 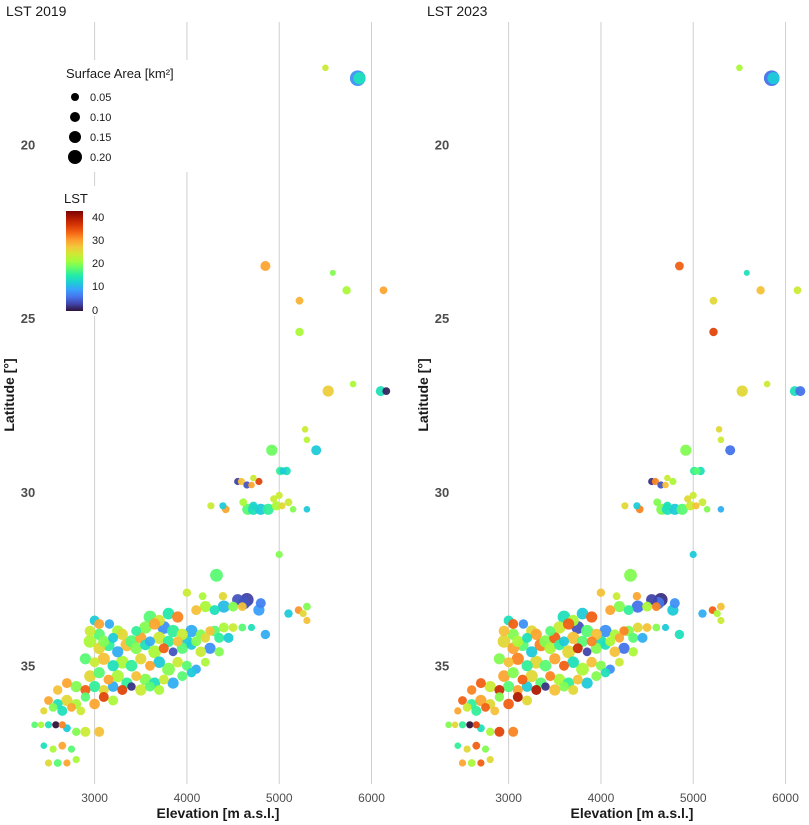 What do you see at coordinates (457, 11) in the screenshot?
I see `panel-title-2023: LST 2023` at bounding box center [457, 11].